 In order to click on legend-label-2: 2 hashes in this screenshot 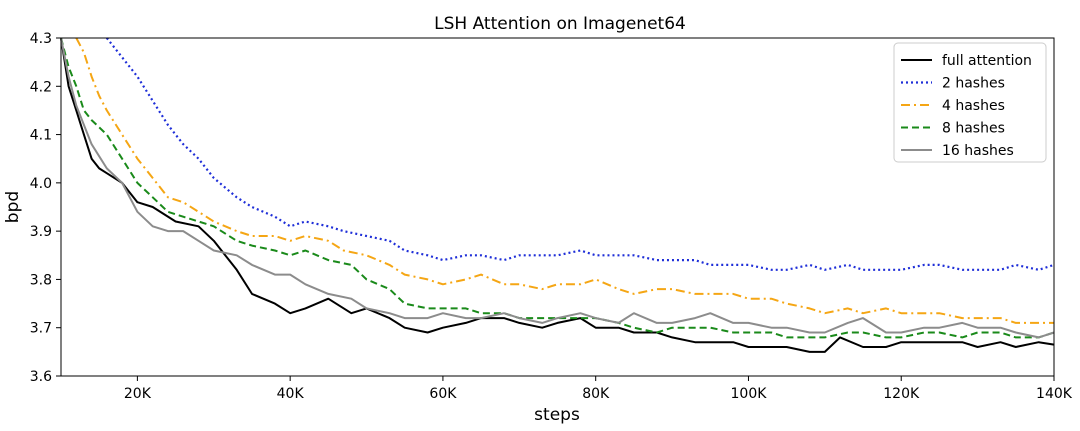, I will do `click(973, 84)`.